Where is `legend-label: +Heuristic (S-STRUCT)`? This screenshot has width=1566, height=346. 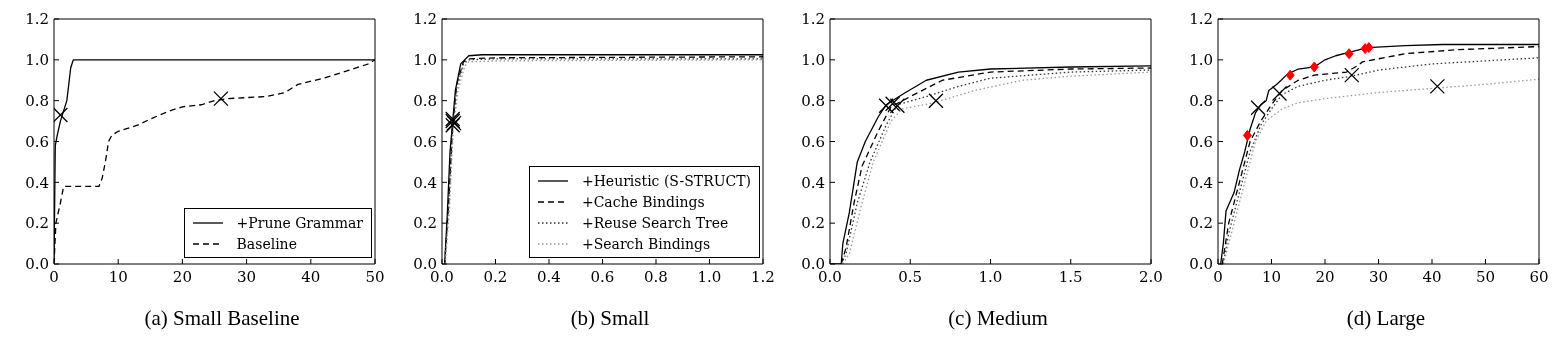 legend-label: +Heuristic (S-STRUCT) is located at coordinates (666, 180).